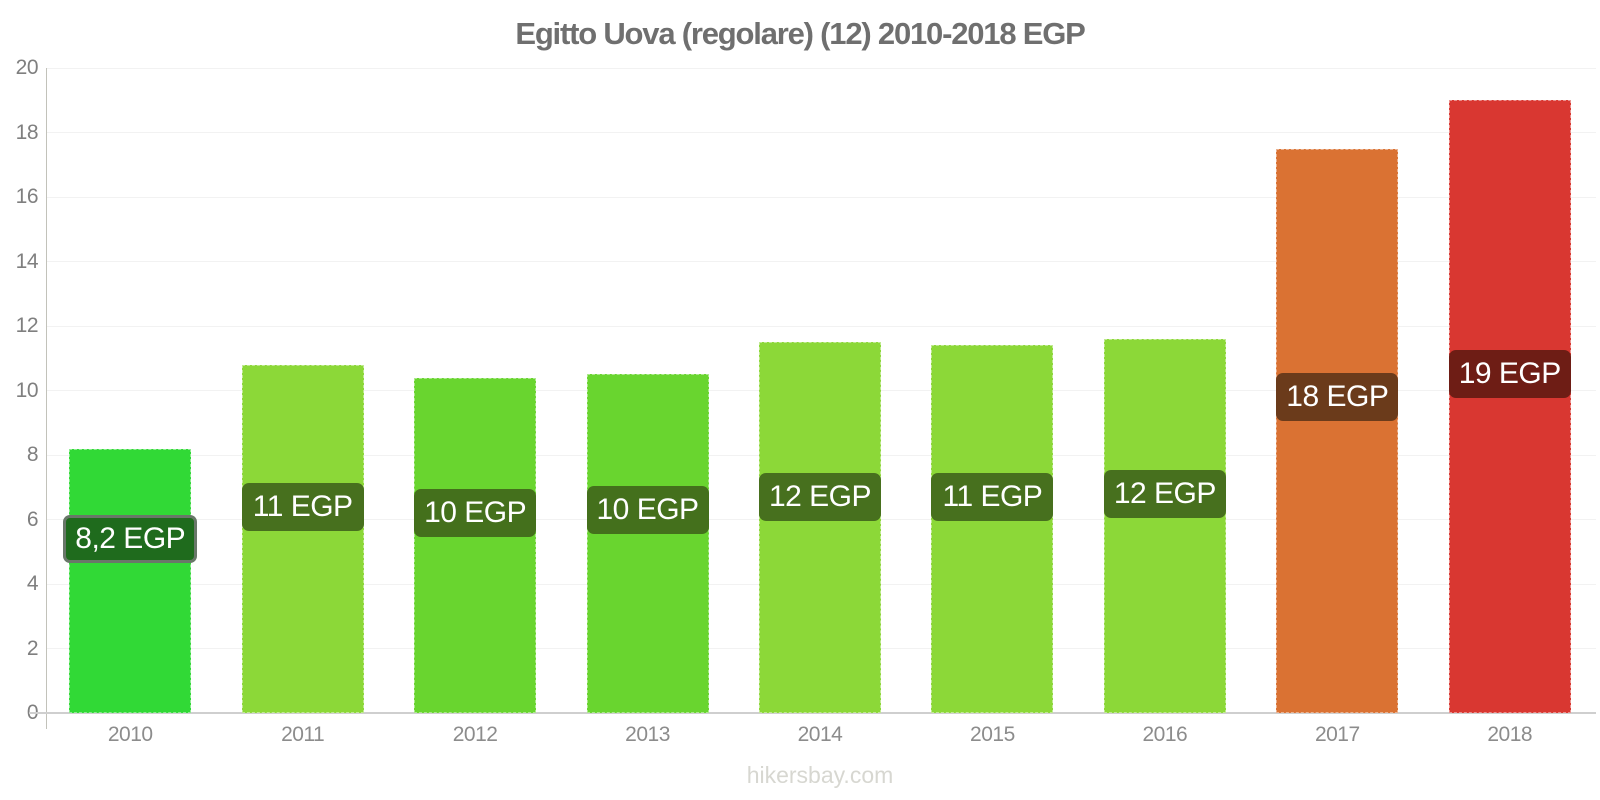 The height and width of the screenshot is (800, 1600). What do you see at coordinates (475, 734) in the screenshot?
I see `x-axis-label-2012: 2012` at bounding box center [475, 734].